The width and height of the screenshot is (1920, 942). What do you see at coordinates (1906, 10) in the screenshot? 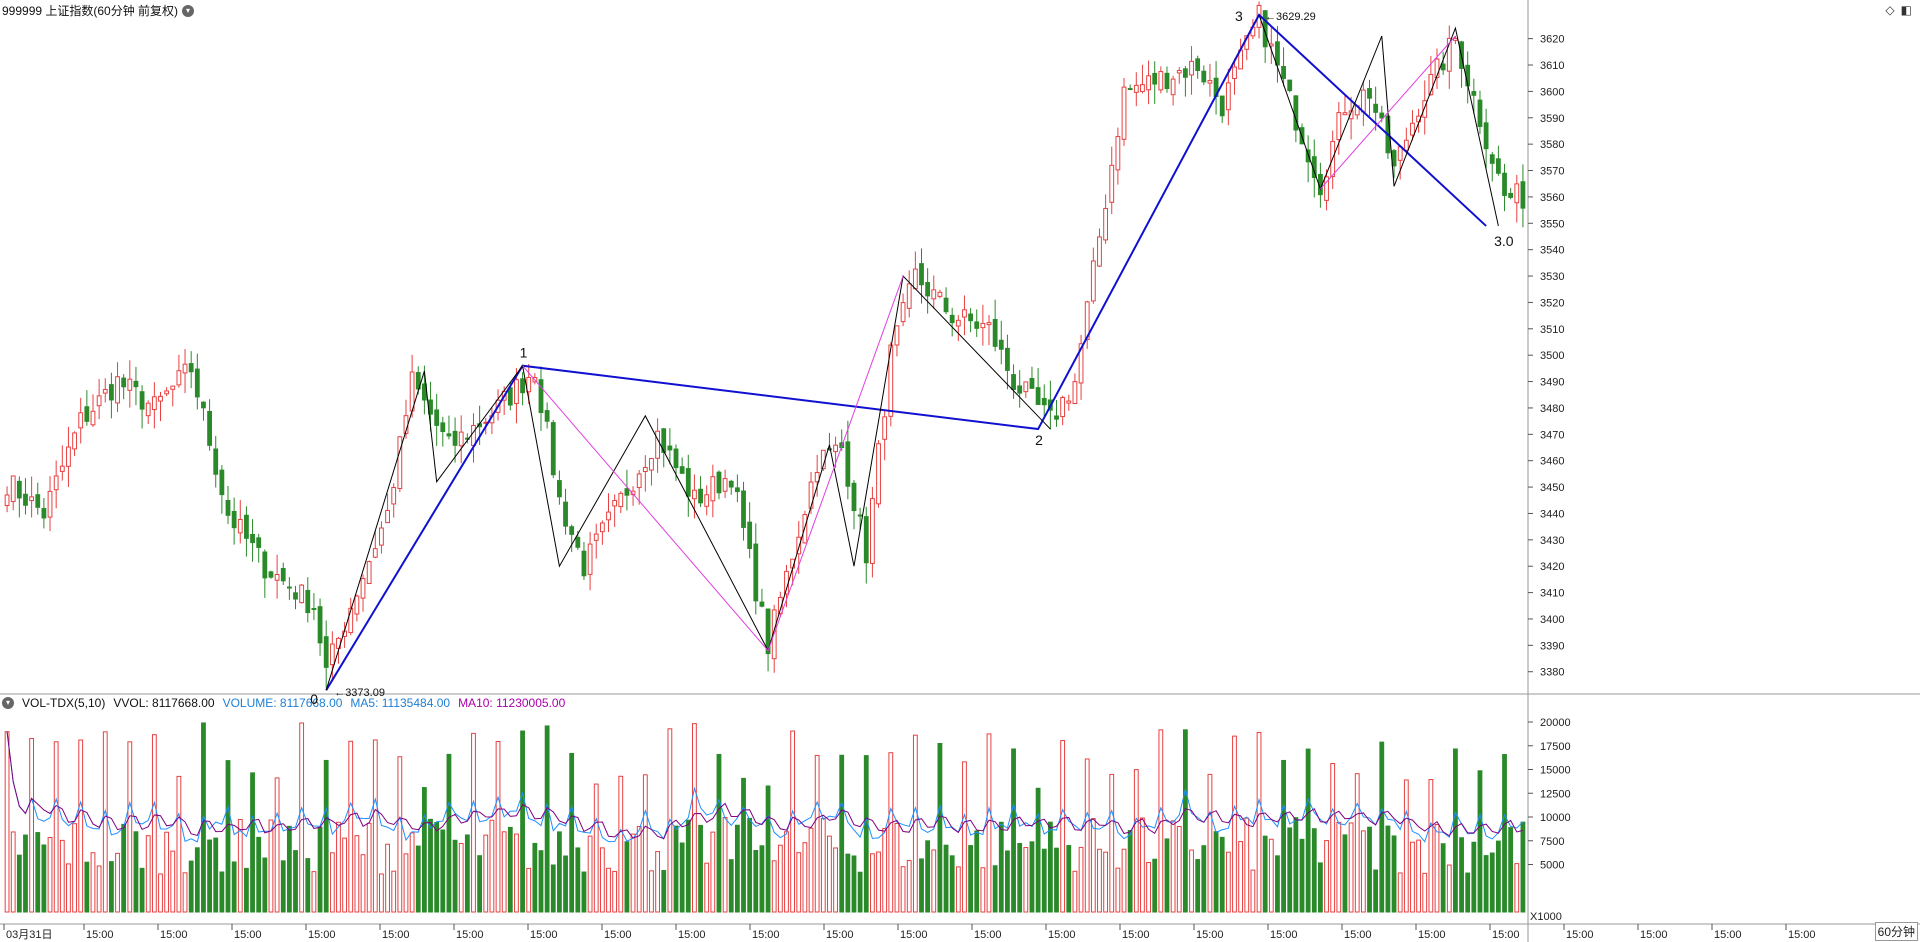
I see `panel-toggle-icon: ◧` at bounding box center [1906, 10].